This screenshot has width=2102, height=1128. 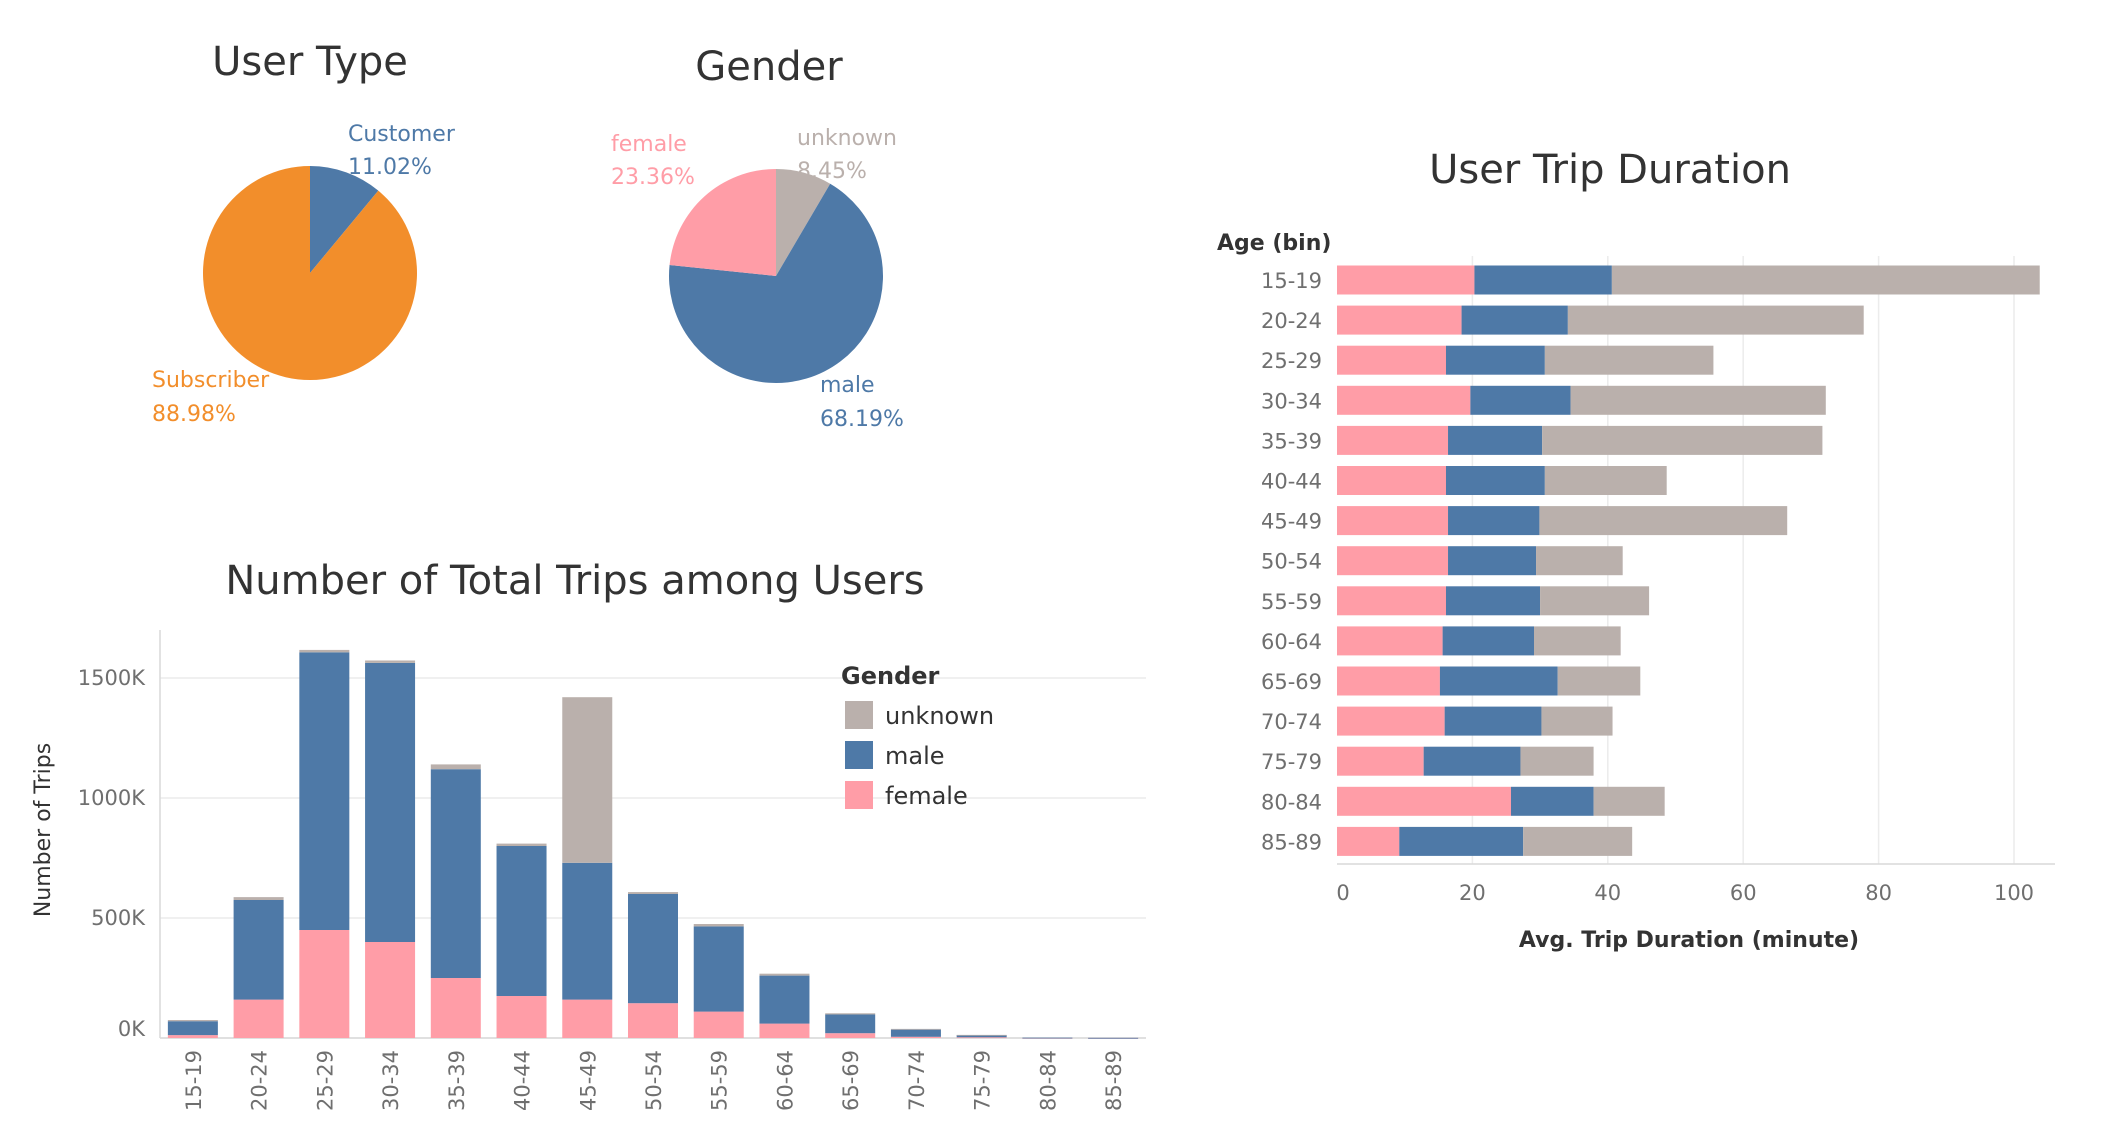 I want to click on x-tick-label: 55-59, so click(x=720, y=1080).